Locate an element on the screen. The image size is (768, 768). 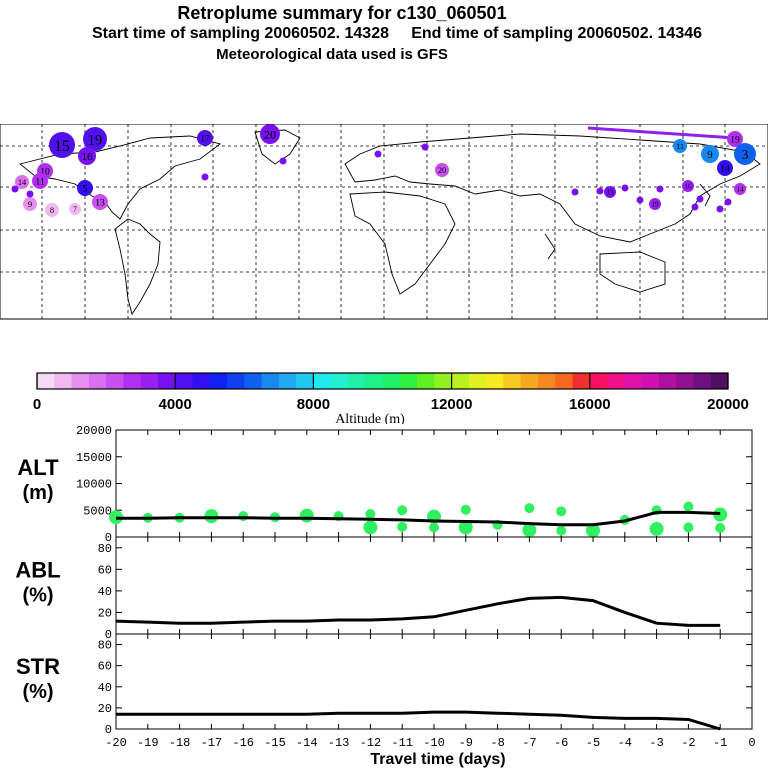
x-tick-label: -16 is located at coordinates (243, 743).